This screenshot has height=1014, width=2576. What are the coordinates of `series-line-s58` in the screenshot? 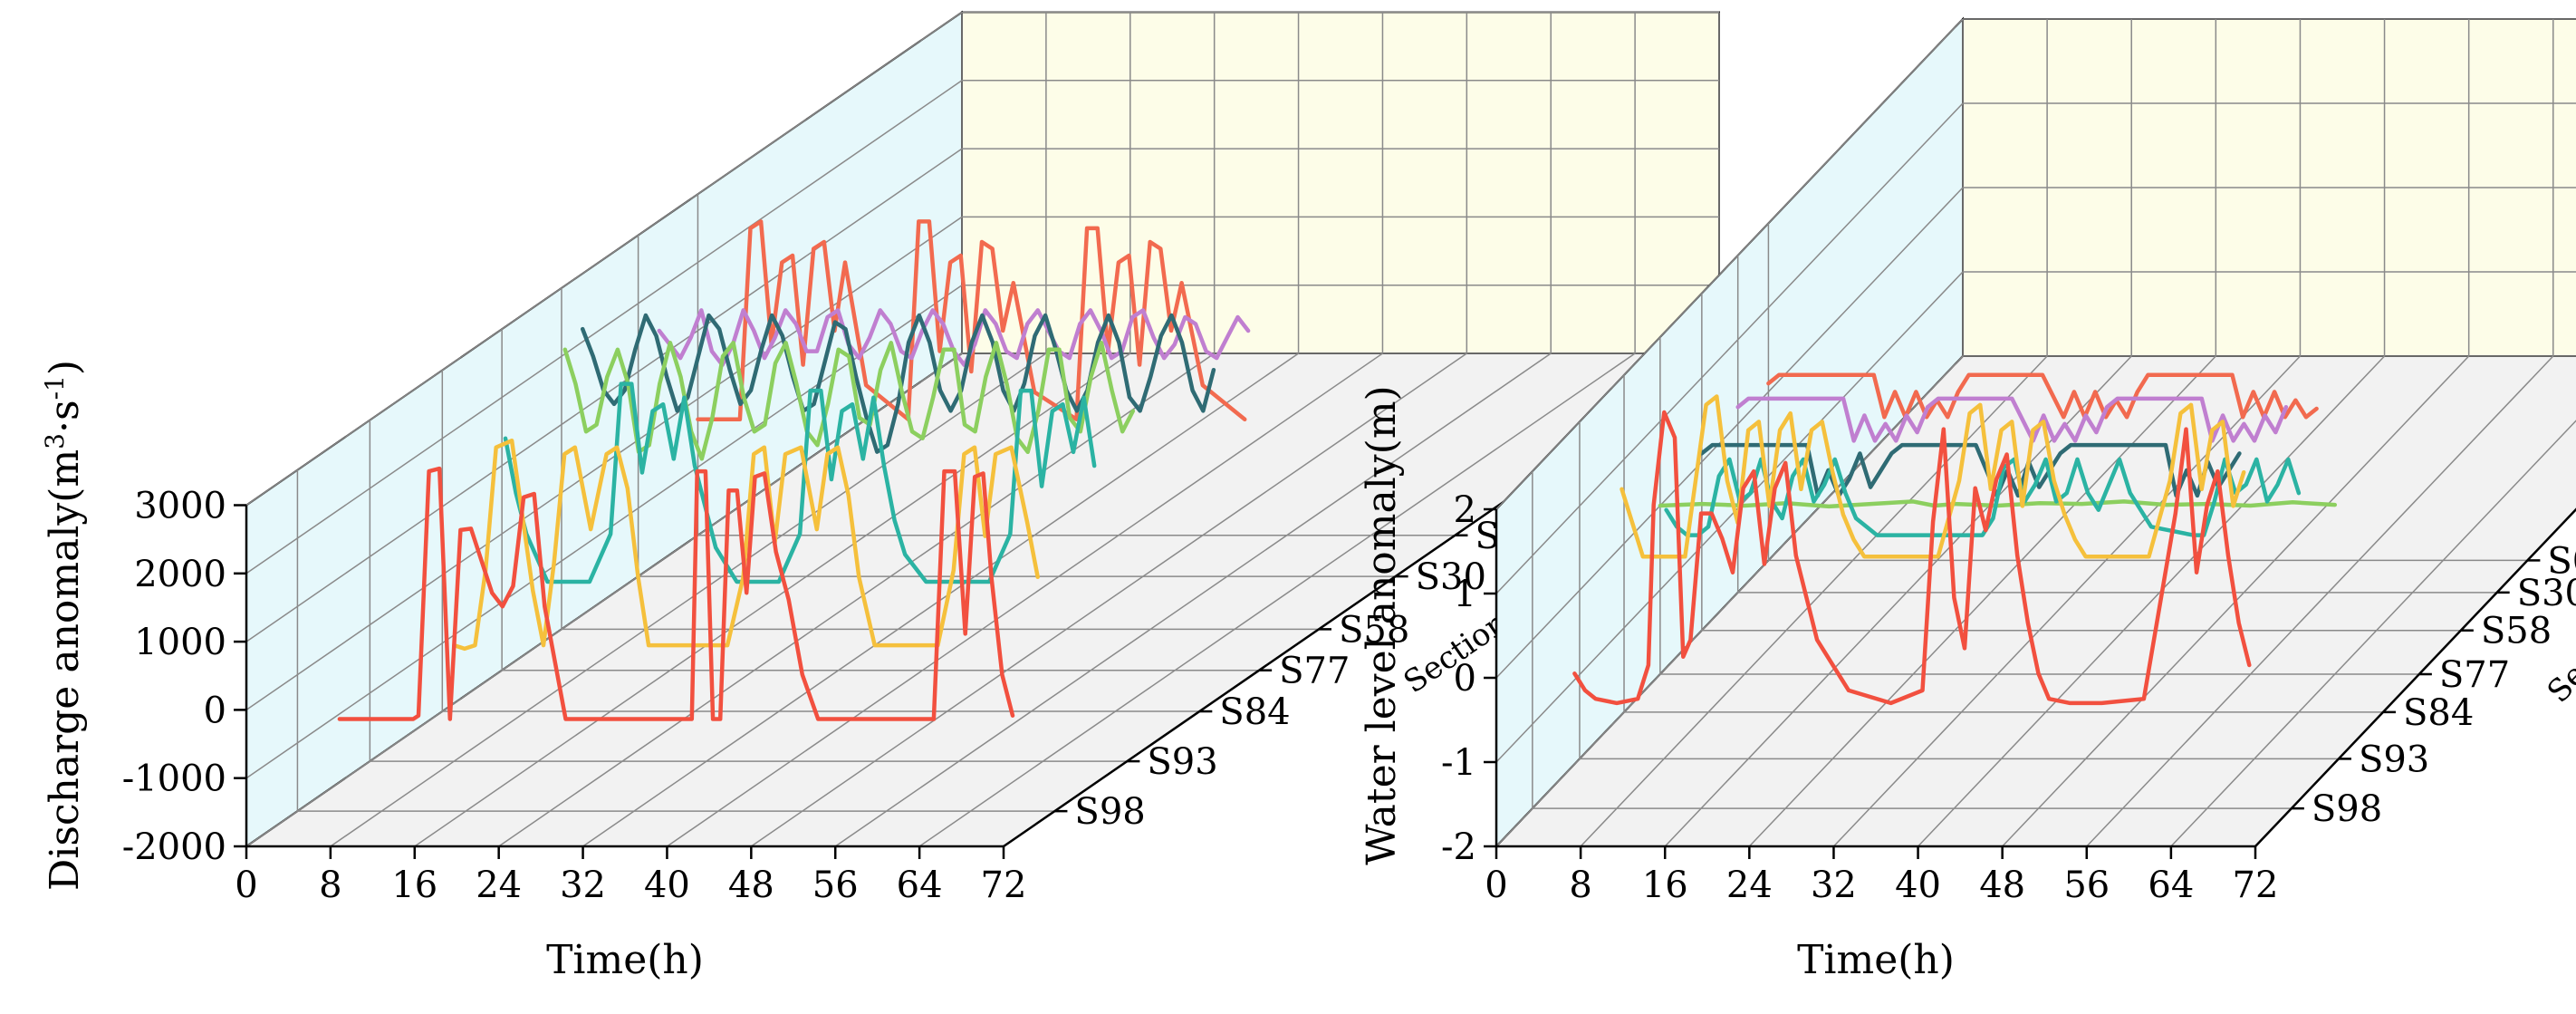 It's located at (898, 383).